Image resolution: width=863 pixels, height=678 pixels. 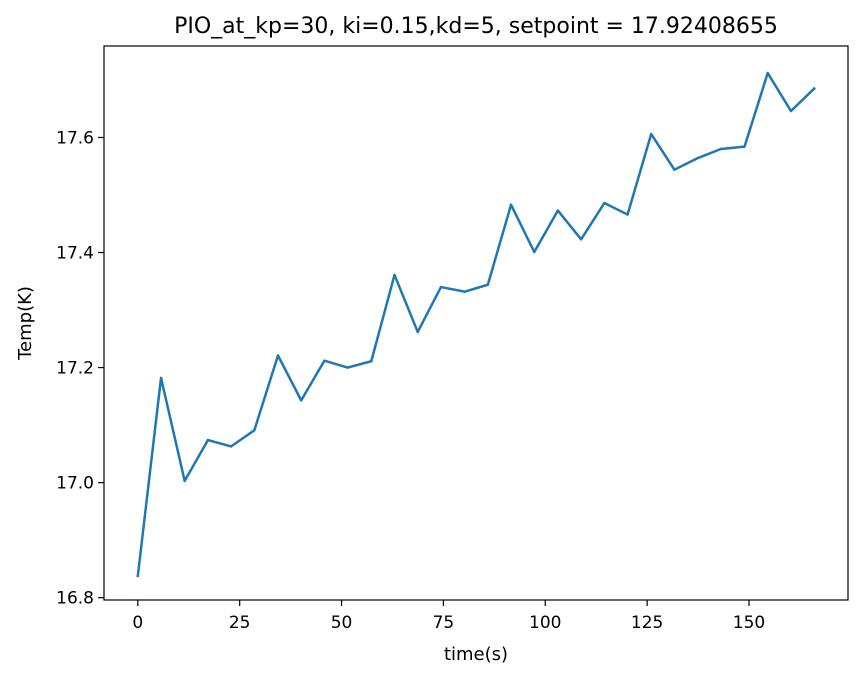 What do you see at coordinates (137, 623) in the screenshot?
I see `x-tick-label: 0` at bounding box center [137, 623].